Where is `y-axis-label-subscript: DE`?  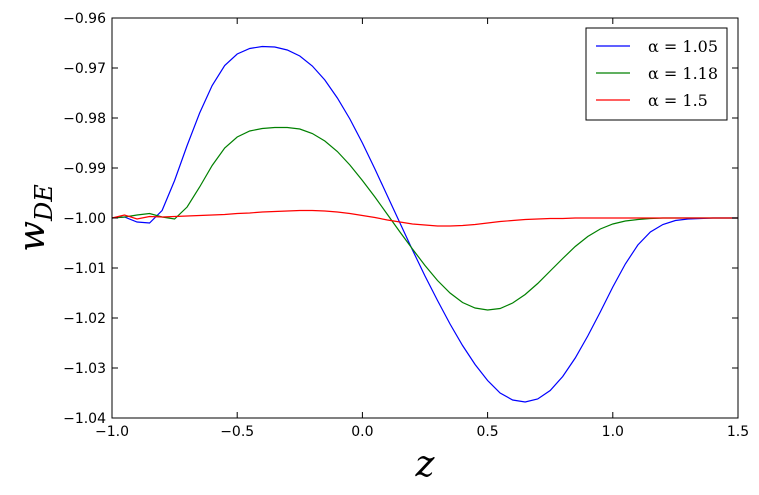
y-axis-label-subscript: DE is located at coordinates (44, 203).